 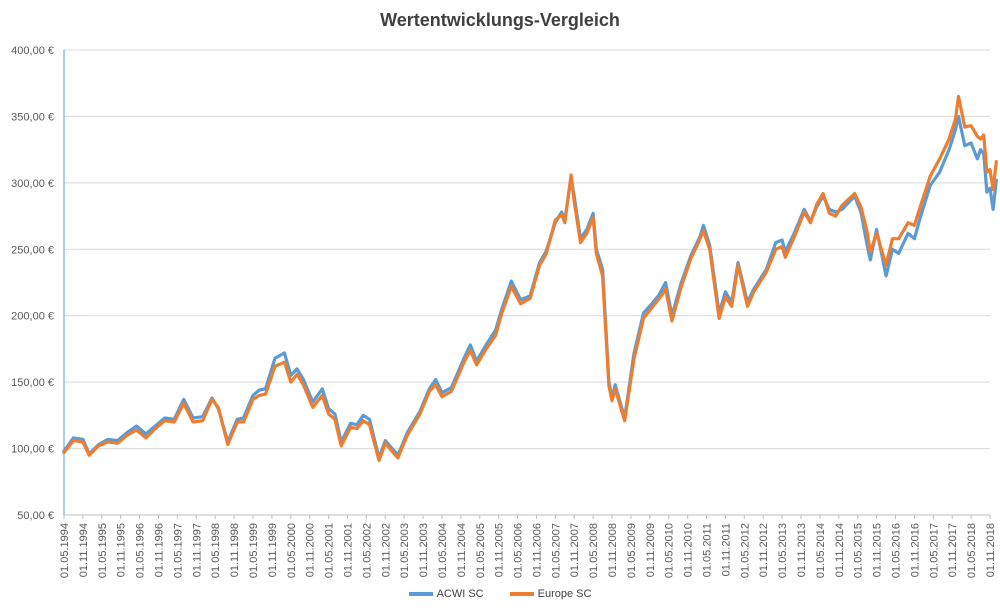 I want to click on x-tick-label: 01.11.2017, so click(x=953, y=550).